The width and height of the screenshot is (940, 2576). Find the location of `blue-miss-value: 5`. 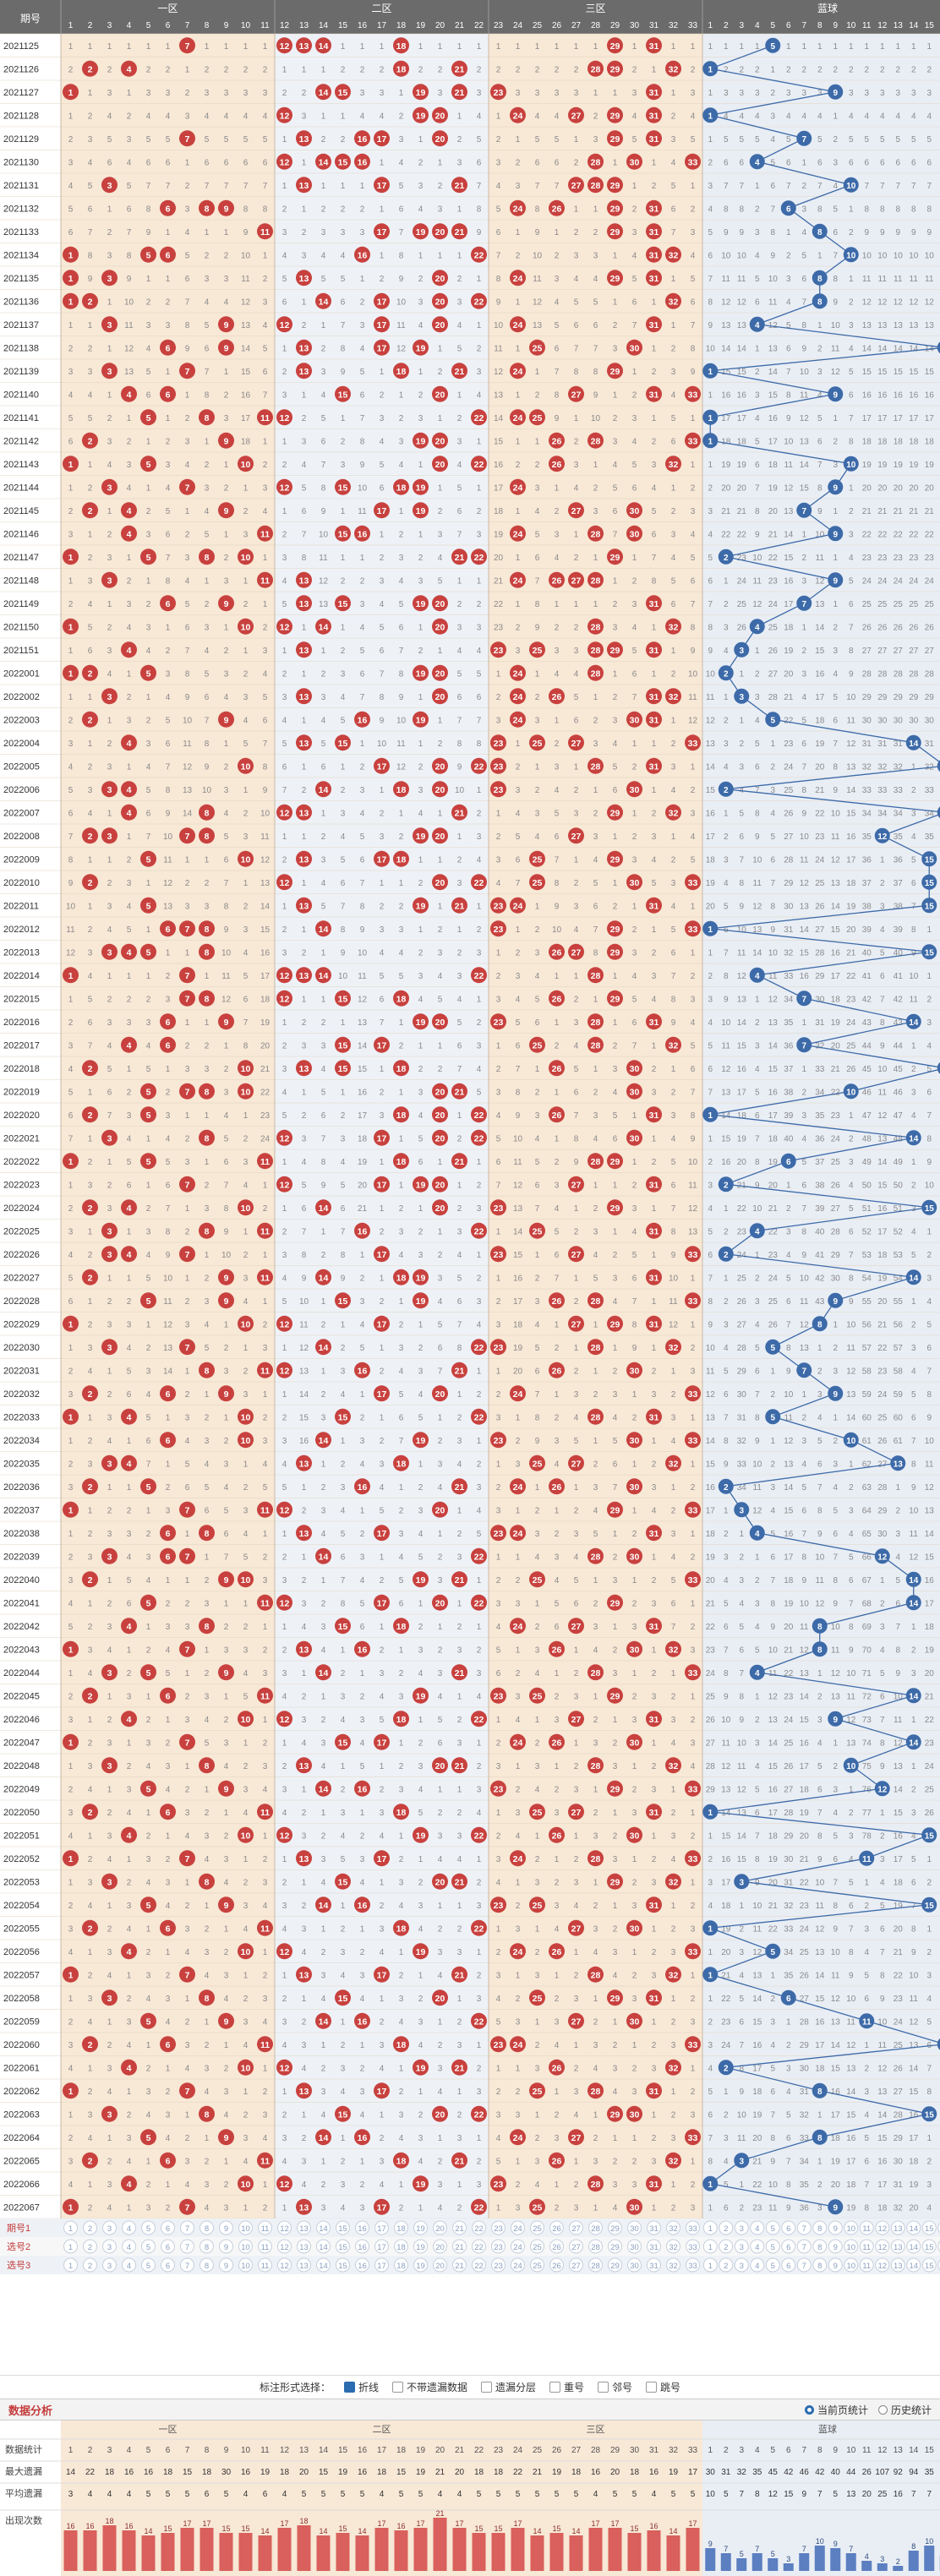

blue-miss-value: 5 is located at coordinates (726, 906).